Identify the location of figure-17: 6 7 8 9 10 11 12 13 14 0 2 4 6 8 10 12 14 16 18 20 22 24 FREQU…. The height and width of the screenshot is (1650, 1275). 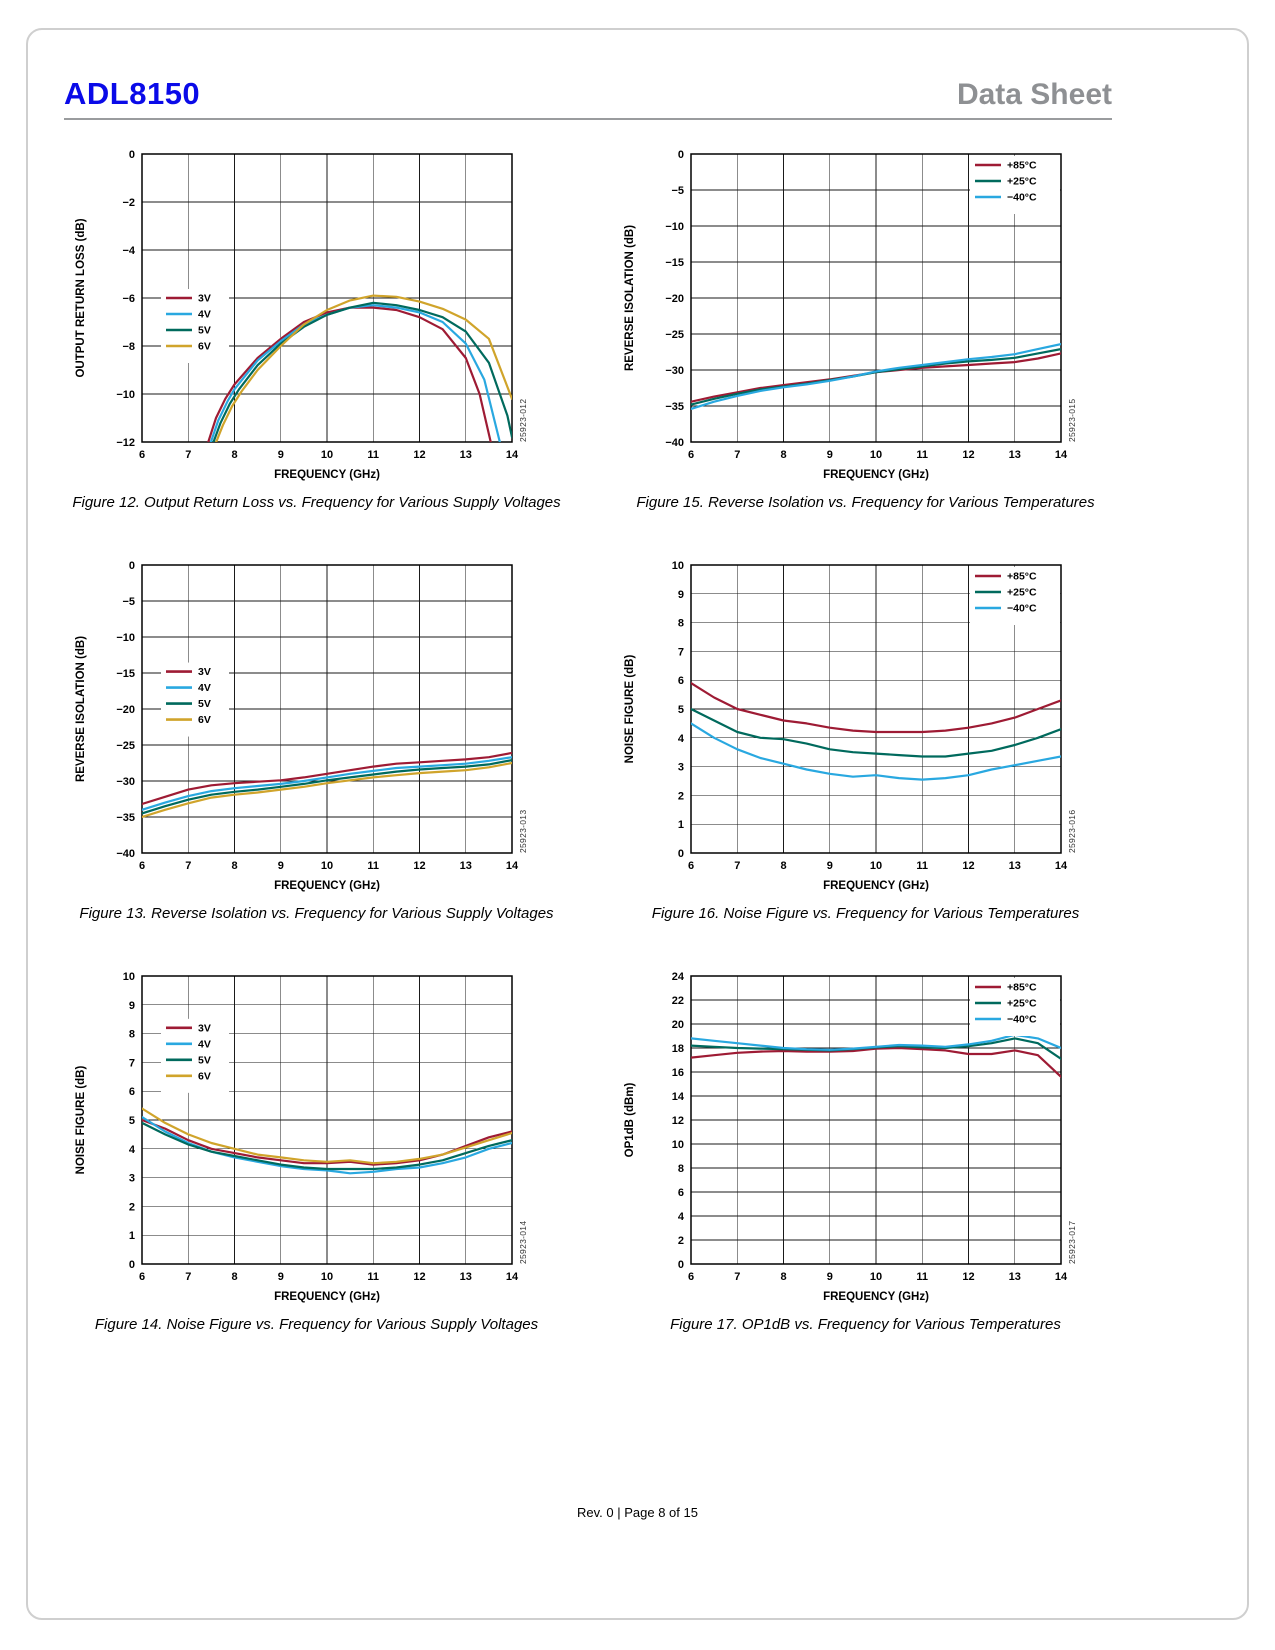
(865, 1150).